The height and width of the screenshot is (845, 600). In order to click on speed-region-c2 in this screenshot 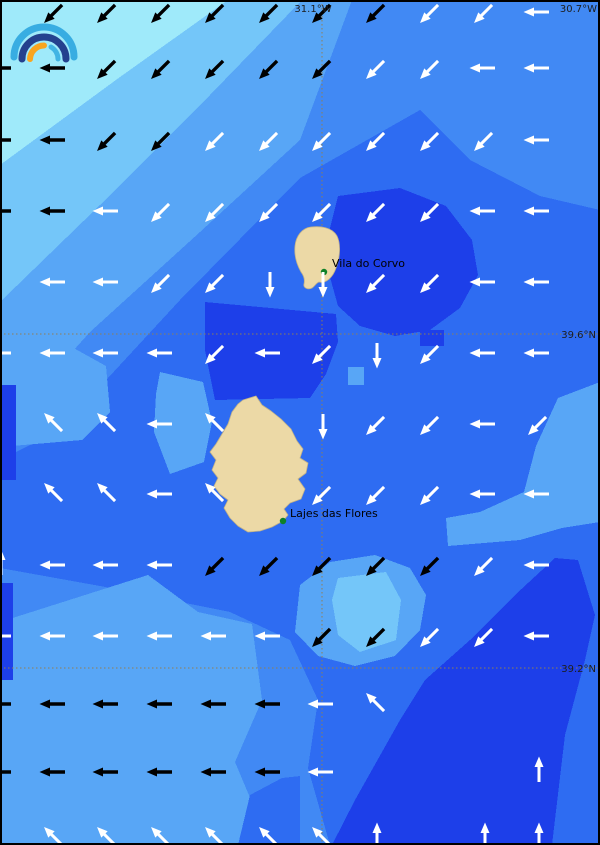, I will do `click(183, 423)`.